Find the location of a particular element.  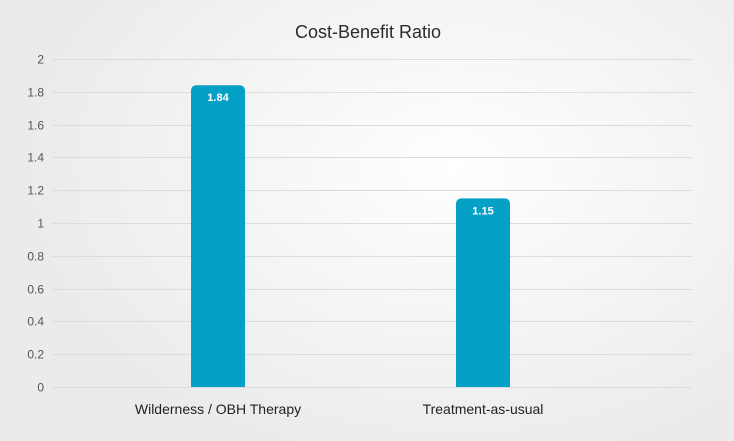

y-tick-label: 1.2 is located at coordinates (35, 191).